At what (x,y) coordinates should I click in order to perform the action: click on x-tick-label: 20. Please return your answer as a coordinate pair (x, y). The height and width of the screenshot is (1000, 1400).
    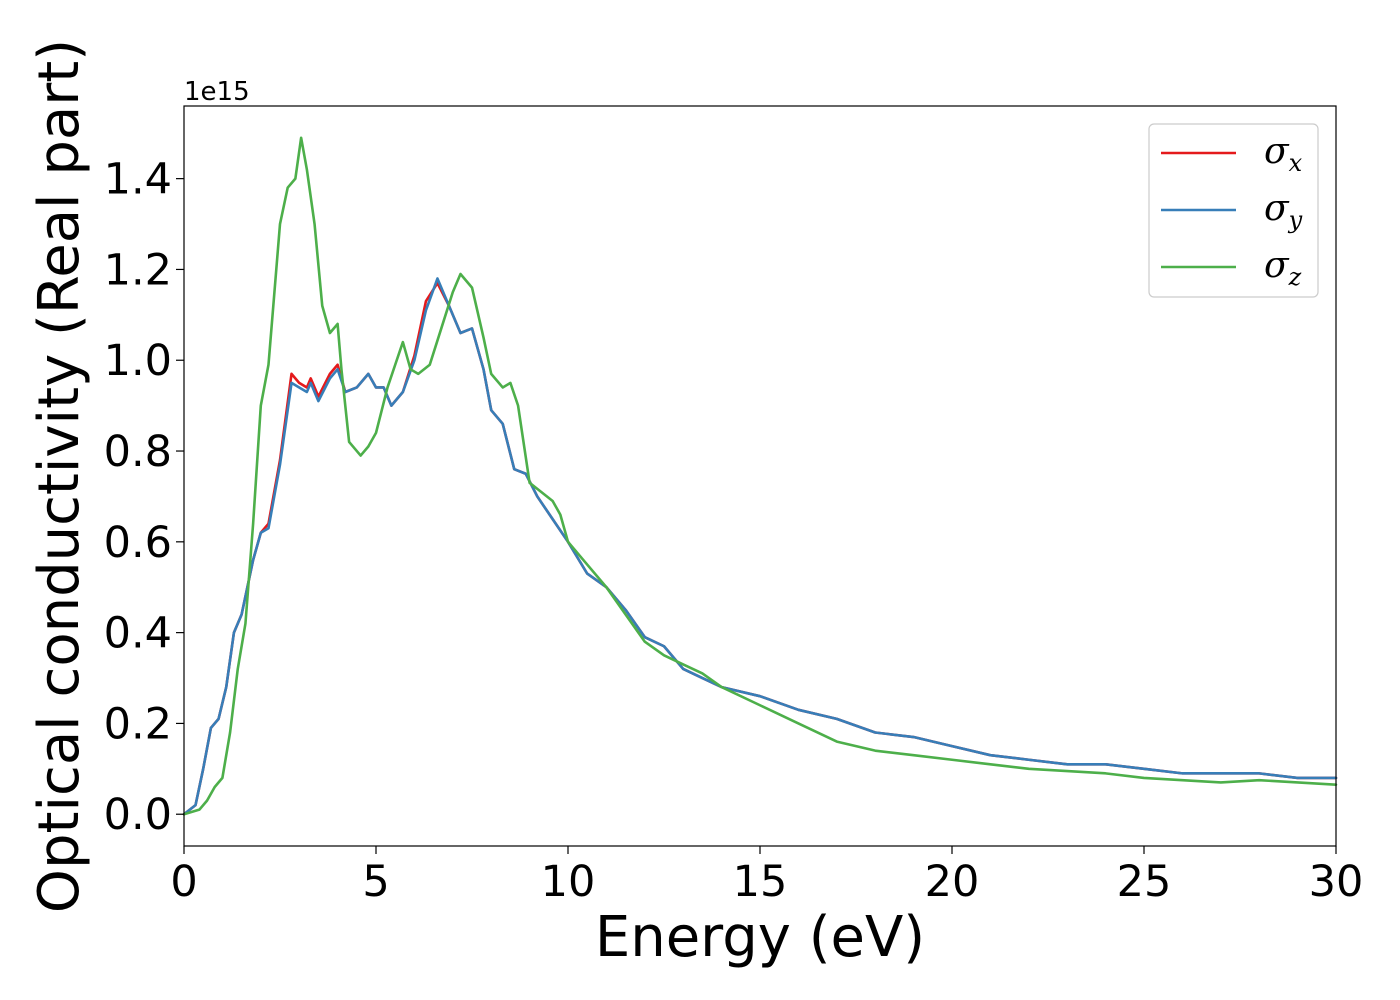
    Looking at the image, I should click on (952, 882).